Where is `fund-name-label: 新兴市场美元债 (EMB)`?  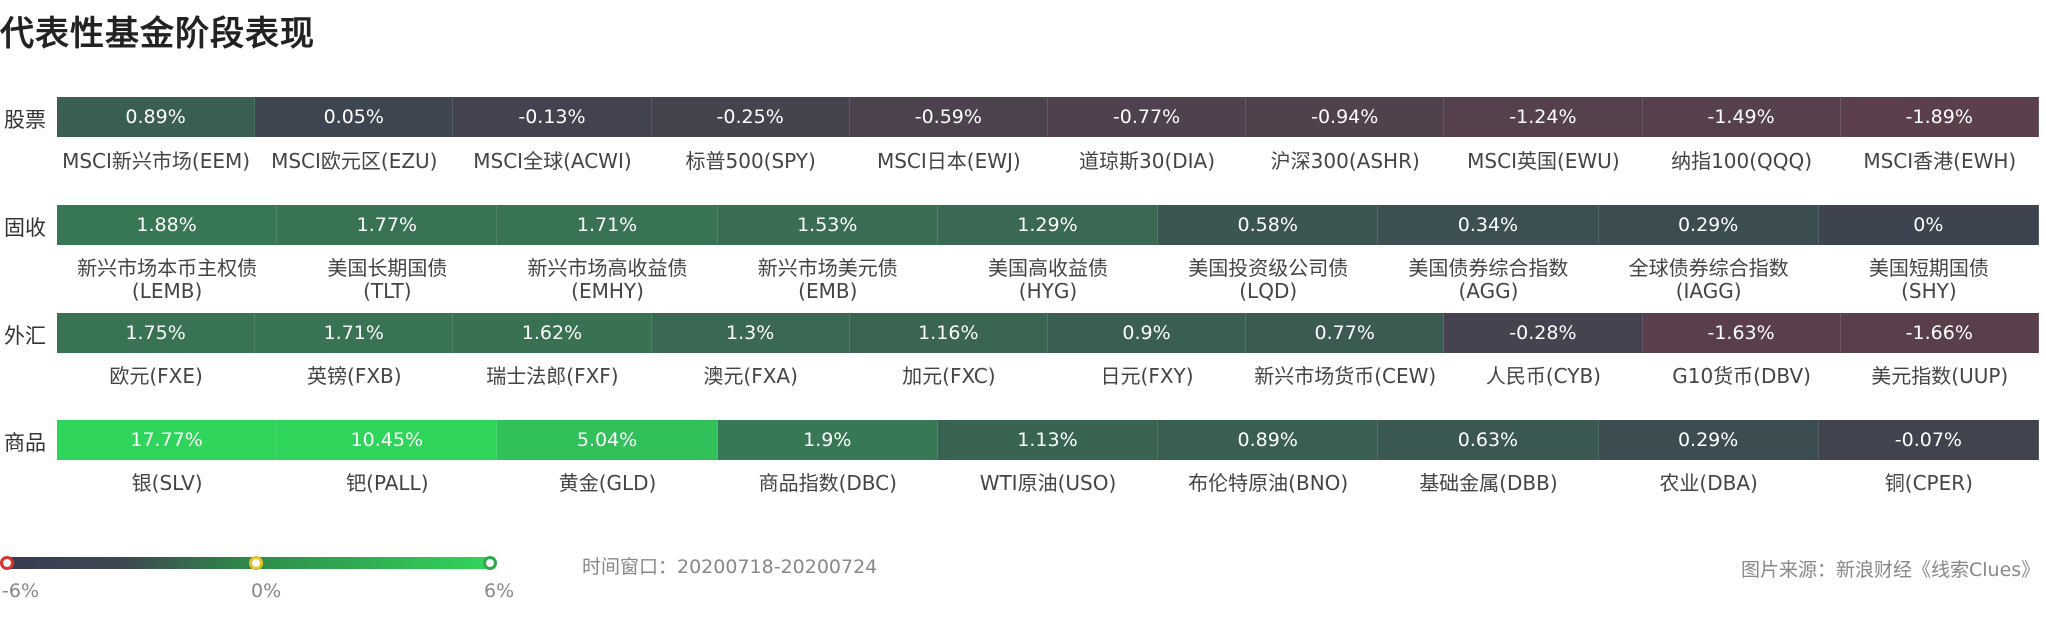 fund-name-label: 新兴市场美元债 (EMB) is located at coordinates (827, 279).